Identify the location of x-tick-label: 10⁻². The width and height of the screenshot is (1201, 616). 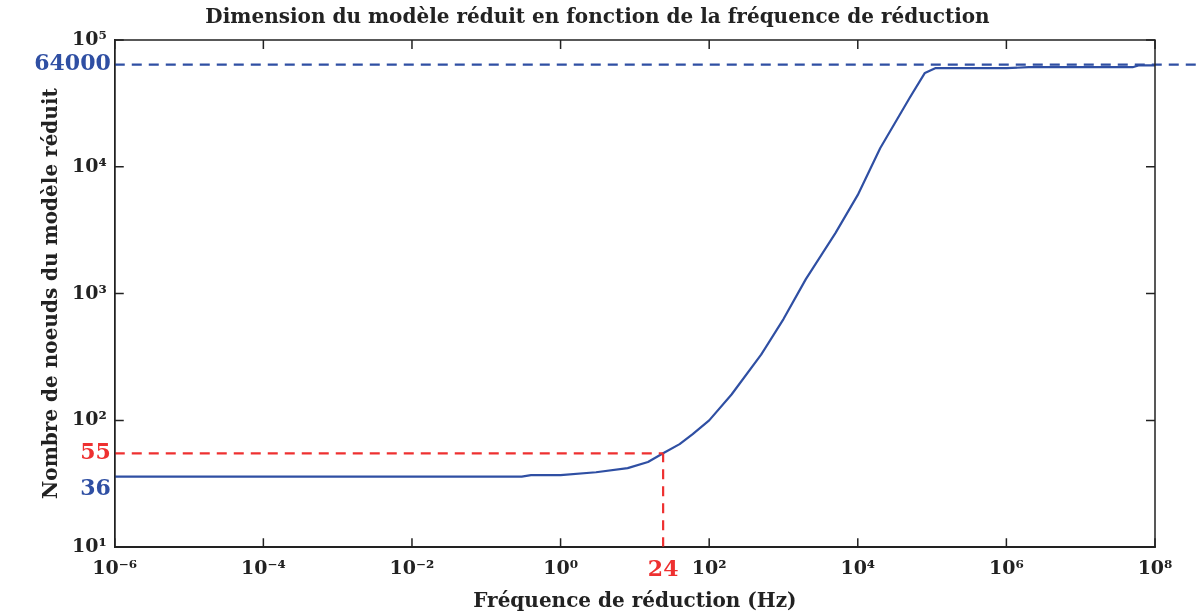
(412, 566).